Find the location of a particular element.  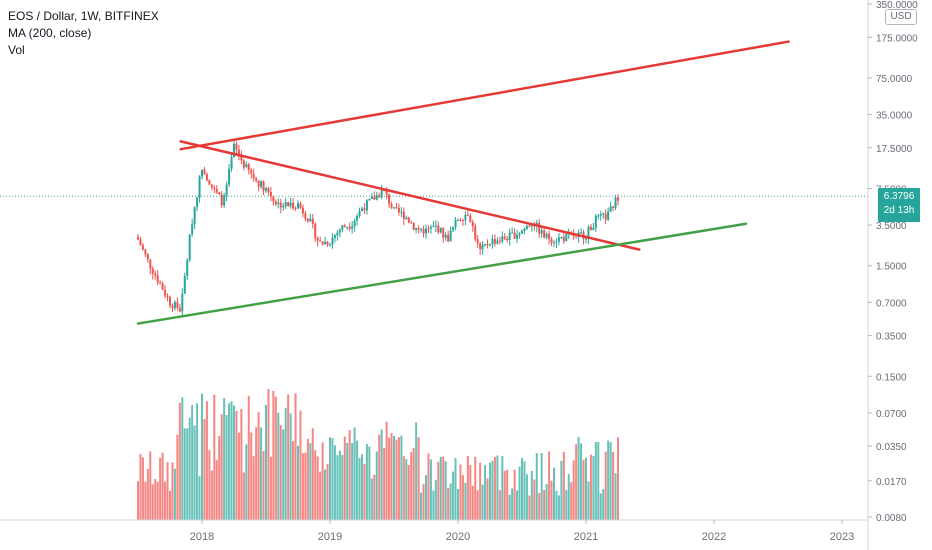

symbol-title: EOS / Dollar, 1W, BITFINEX is located at coordinates (83, 16).